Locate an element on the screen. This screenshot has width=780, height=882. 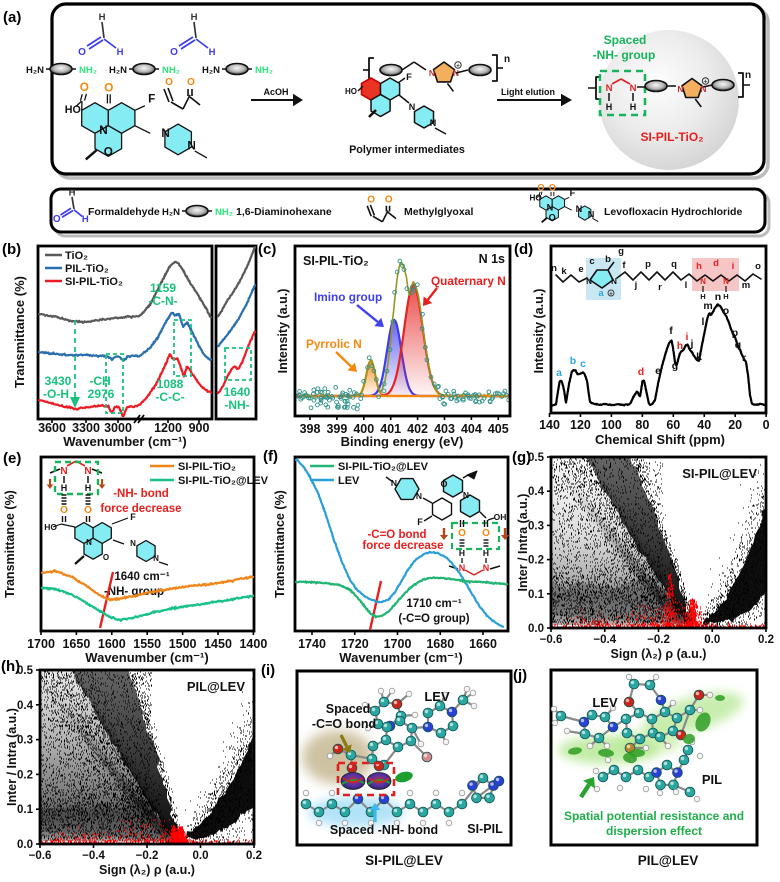
svg-text: -O-H is located at coordinates (56, 394).